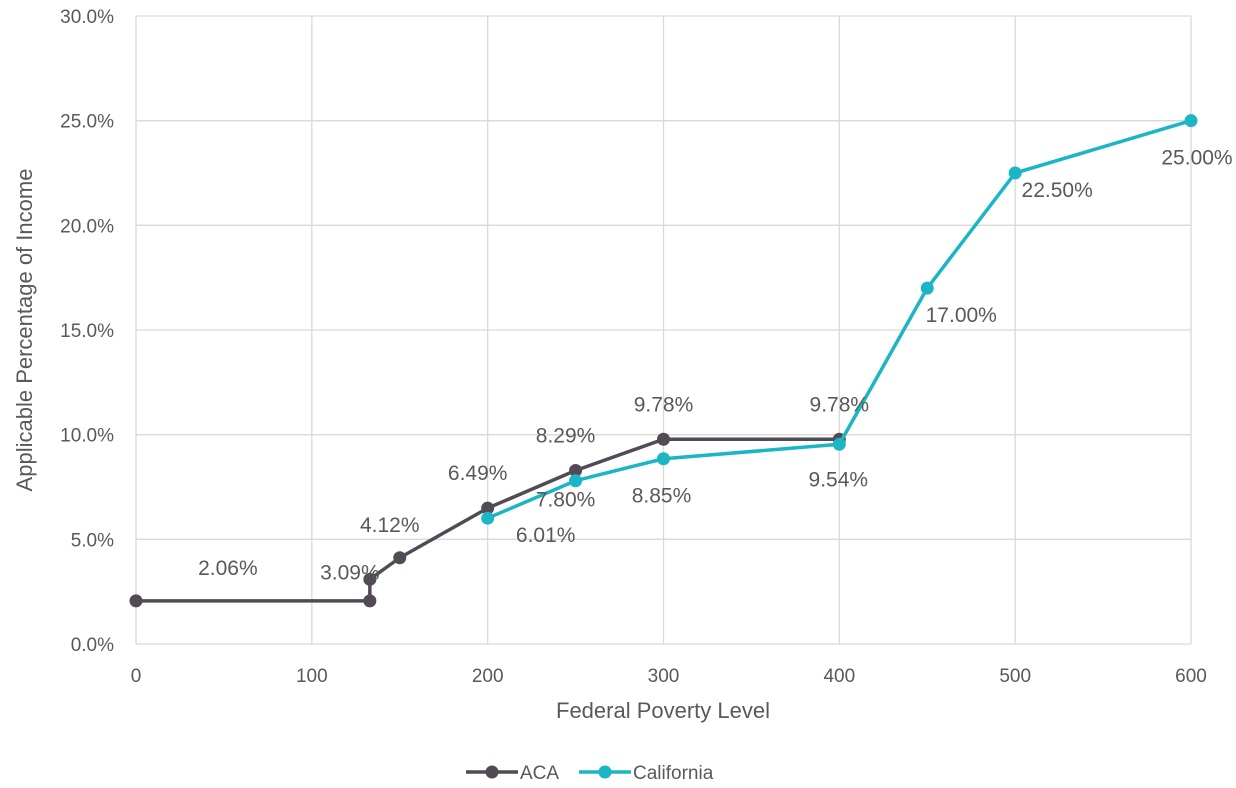 This screenshot has height=788, width=1236. I want to click on data-label: 6.01%, so click(546, 535).